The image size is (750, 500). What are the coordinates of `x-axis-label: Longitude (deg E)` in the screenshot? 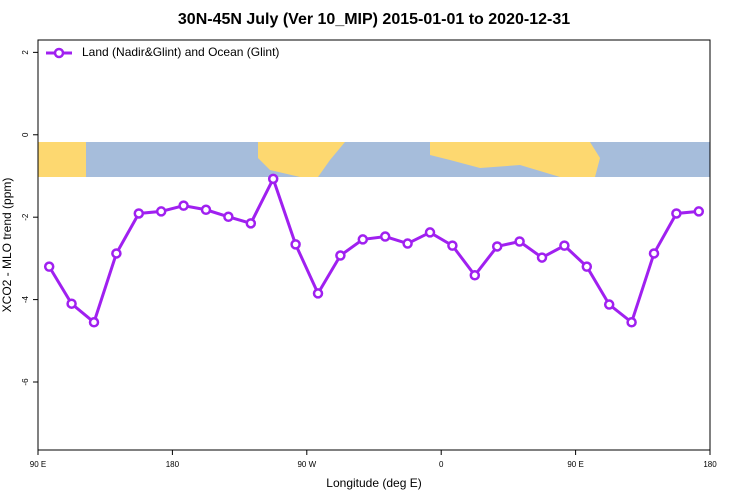 It's located at (373, 483).